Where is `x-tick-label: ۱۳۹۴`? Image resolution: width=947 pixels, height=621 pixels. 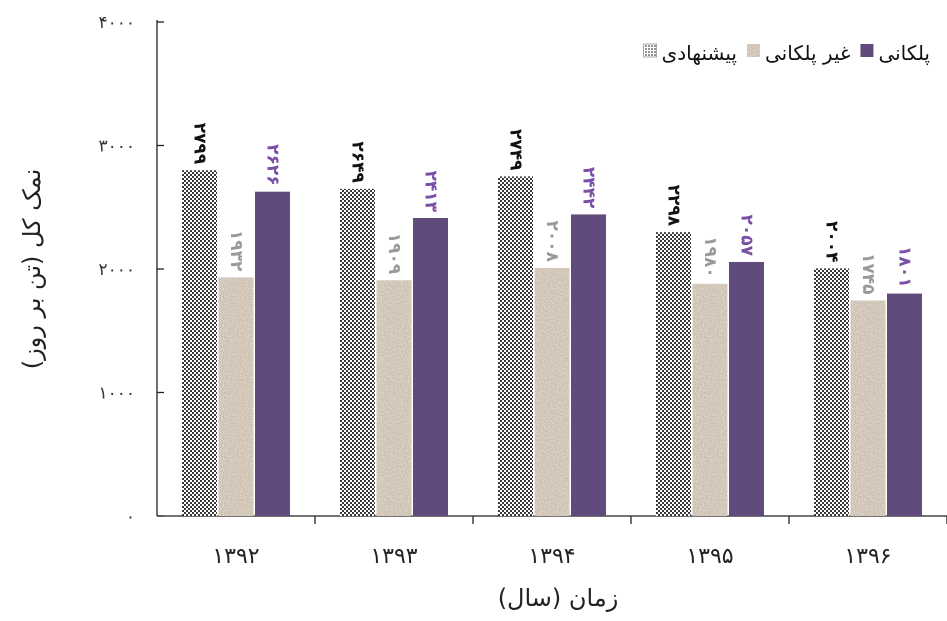 x-tick-label: ۱۳۹۴ is located at coordinates (551, 556).